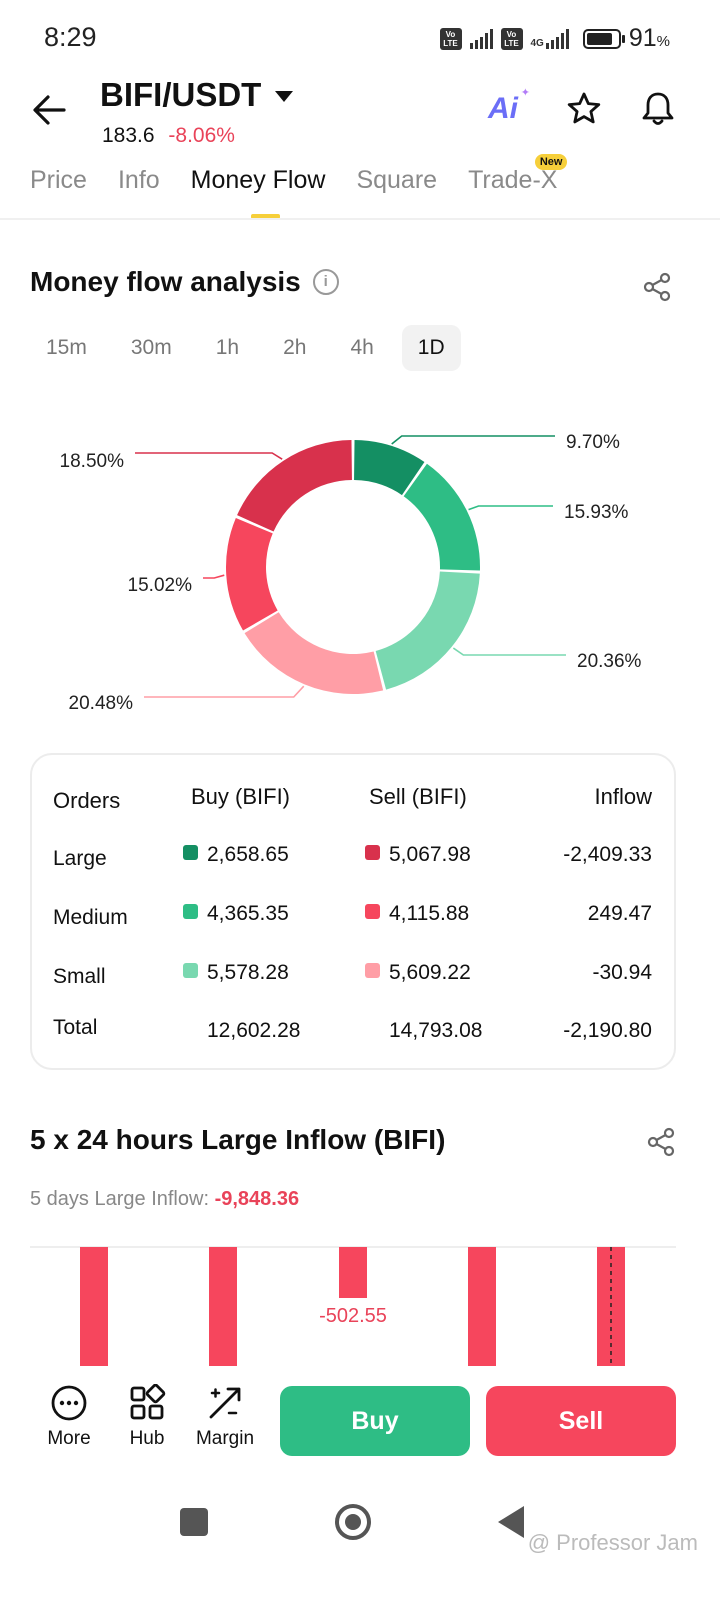  What do you see at coordinates (50, 110) in the screenshot?
I see `back-arrow-icon` at bounding box center [50, 110].